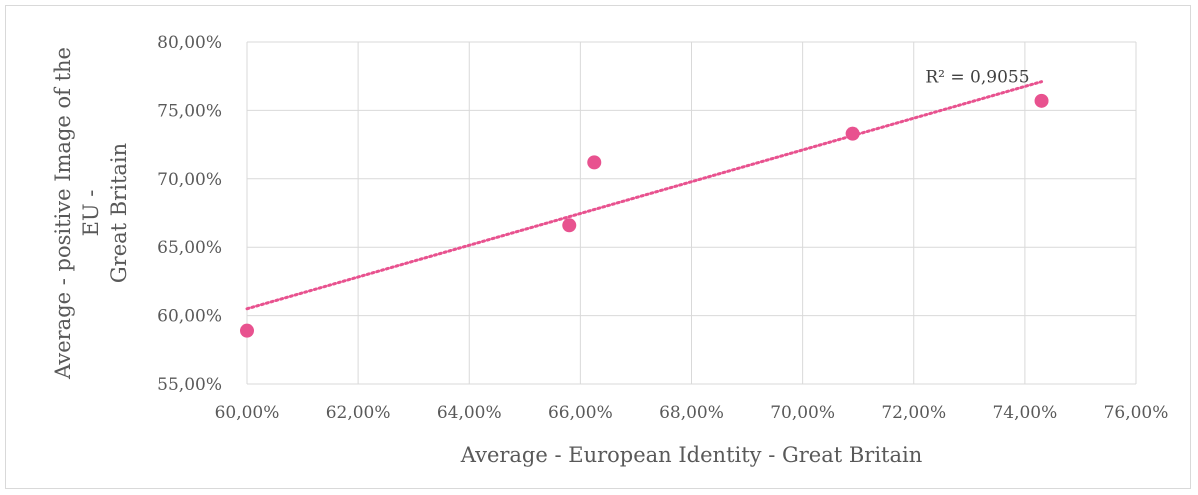 The width and height of the screenshot is (1198, 495). Describe the element at coordinates (189, 317) in the screenshot. I see `y-tick-label: 60,00%` at that location.